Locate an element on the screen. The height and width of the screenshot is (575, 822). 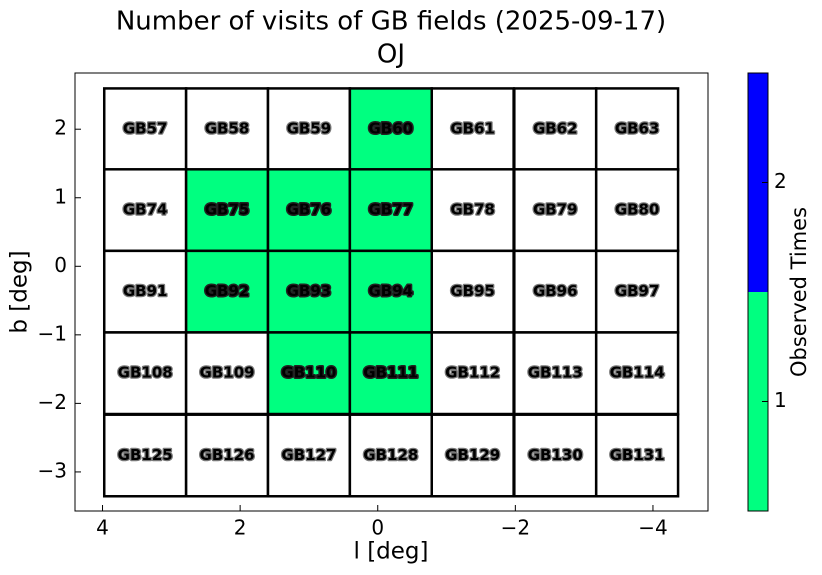
field-label: GB131 is located at coordinates (637, 455).